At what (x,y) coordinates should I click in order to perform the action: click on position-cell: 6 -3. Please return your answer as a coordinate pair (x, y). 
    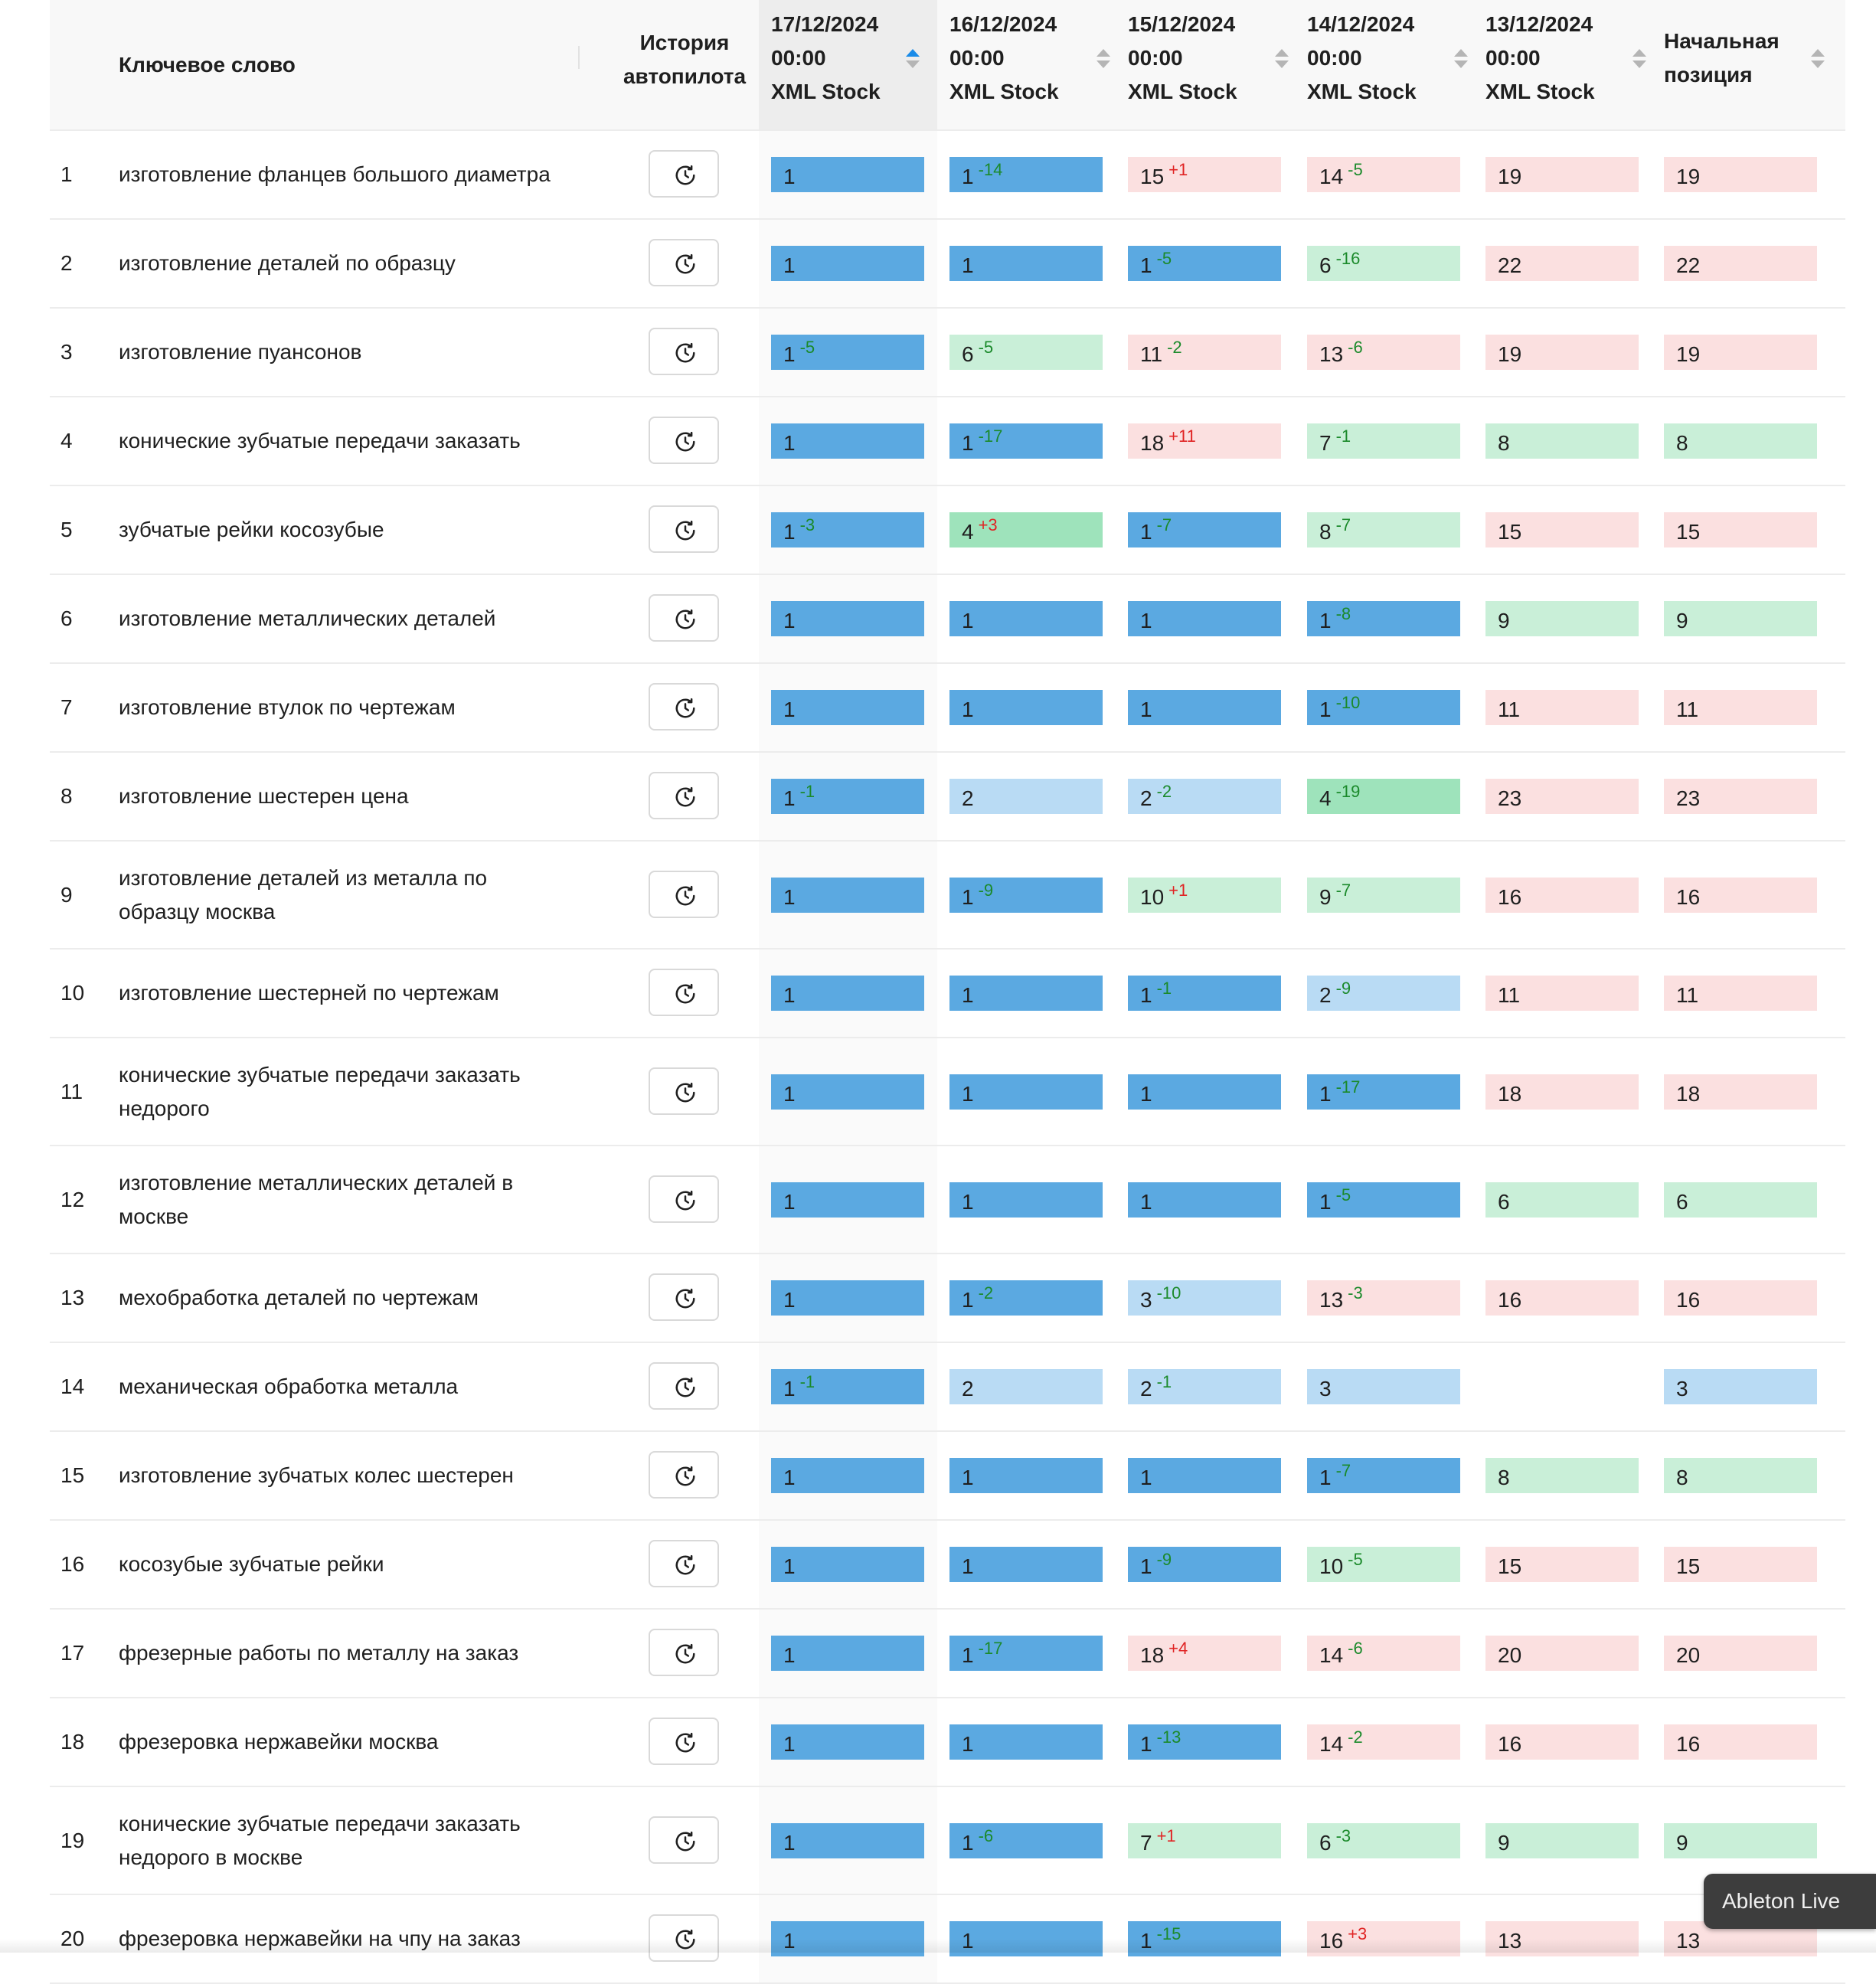
    Looking at the image, I should click on (1383, 1840).